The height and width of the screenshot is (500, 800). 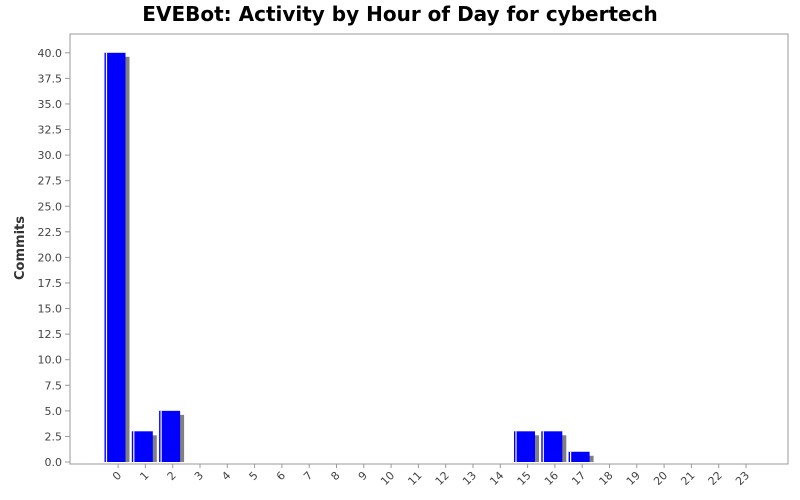 What do you see at coordinates (687, 478) in the screenshot?
I see `x-tick-label: 21` at bounding box center [687, 478].